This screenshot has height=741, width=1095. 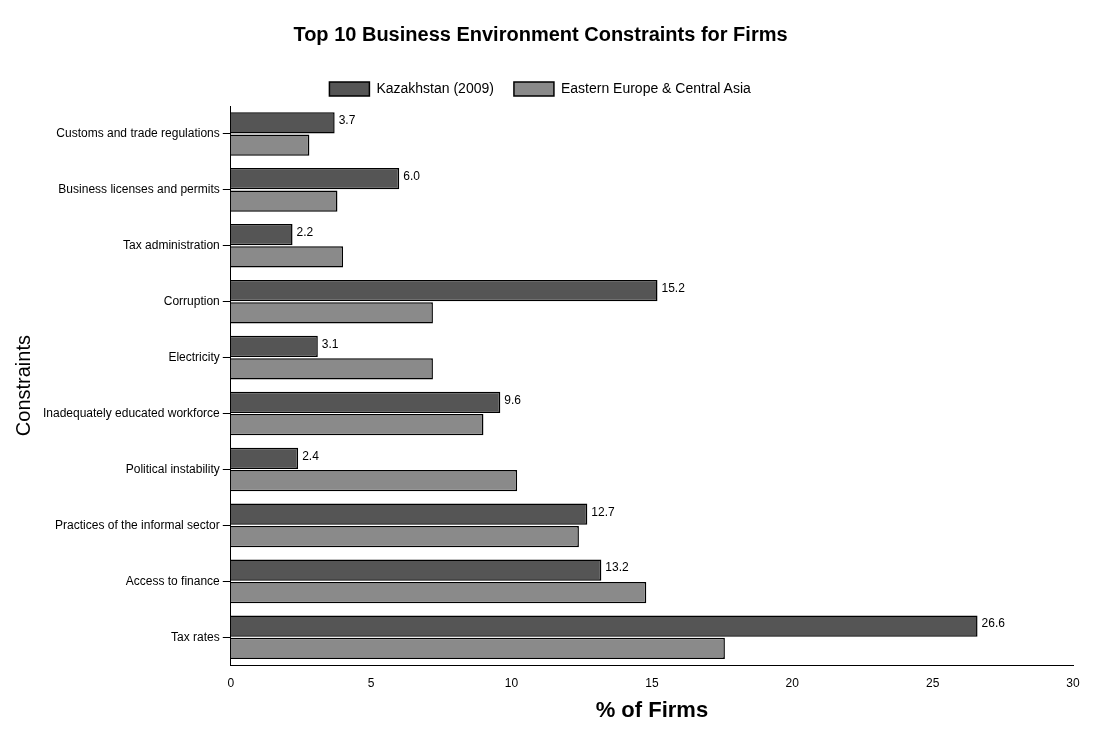 What do you see at coordinates (137, 524) in the screenshot?
I see `y-tick-label: Practices of the informal sector` at bounding box center [137, 524].